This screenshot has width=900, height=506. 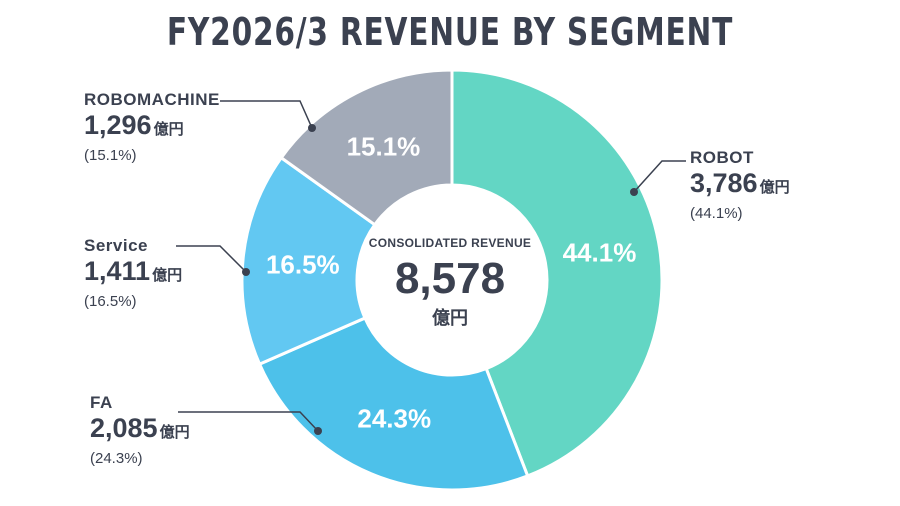 What do you see at coordinates (116, 245) in the screenshot?
I see `segment-name: Service` at bounding box center [116, 245].